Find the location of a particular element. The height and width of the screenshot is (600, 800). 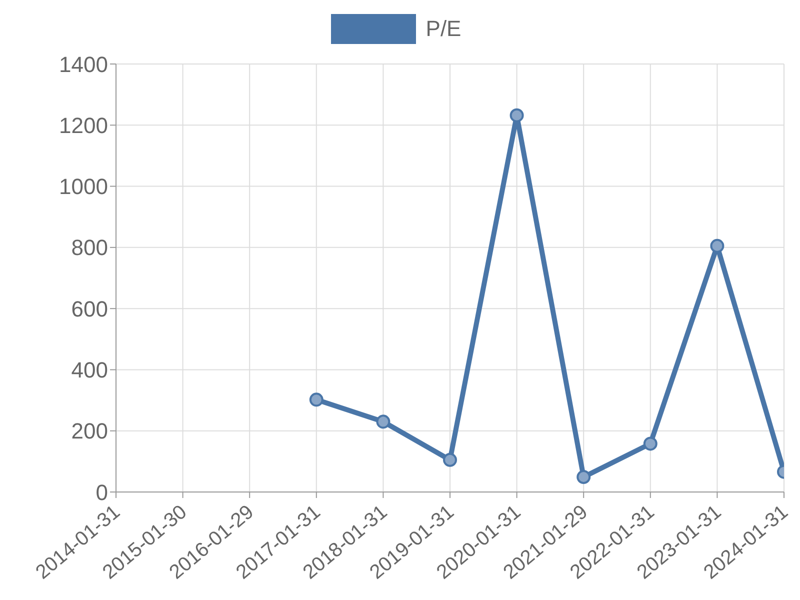

y-tick-label: 1200 is located at coordinates (83, 125).